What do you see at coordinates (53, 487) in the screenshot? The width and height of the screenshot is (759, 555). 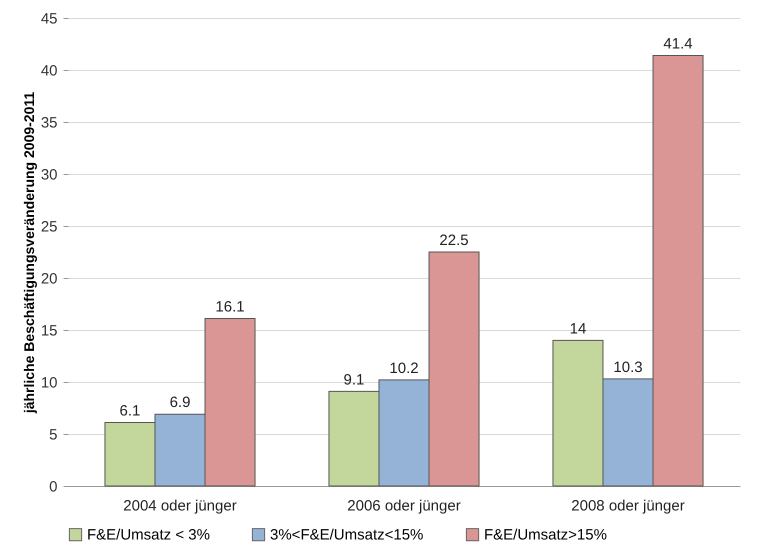 I see `y-tick-label: 0` at bounding box center [53, 487].